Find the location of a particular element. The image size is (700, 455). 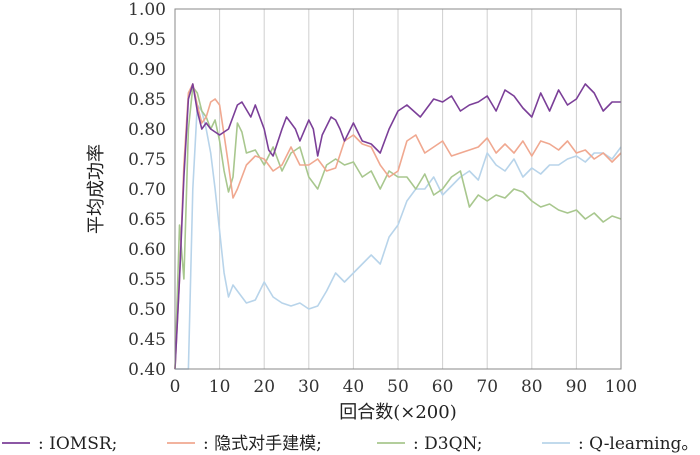

y-tick-label: 0.75 is located at coordinates (147, 160).